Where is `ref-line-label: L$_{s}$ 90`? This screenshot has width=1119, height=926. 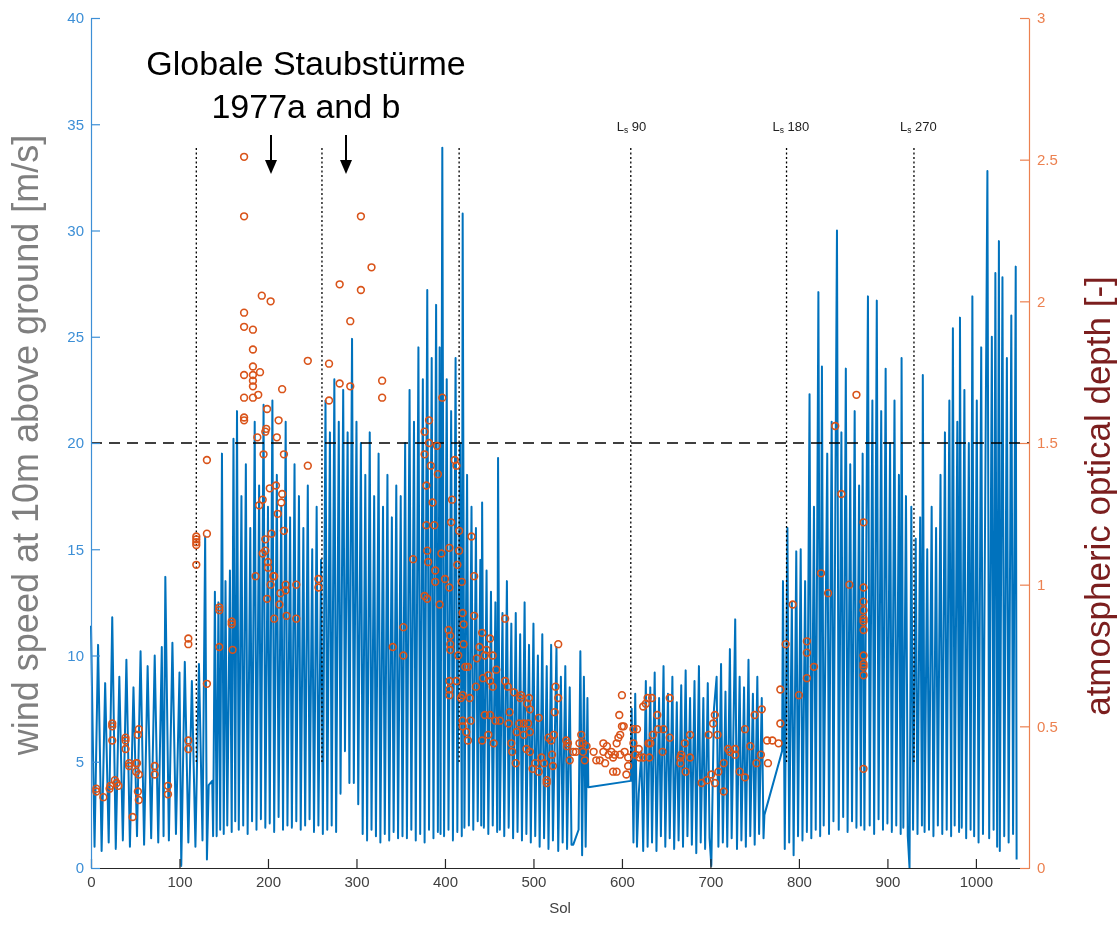 ref-line-label: L$_{s}$ 90 is located at coordinates (631, 127).